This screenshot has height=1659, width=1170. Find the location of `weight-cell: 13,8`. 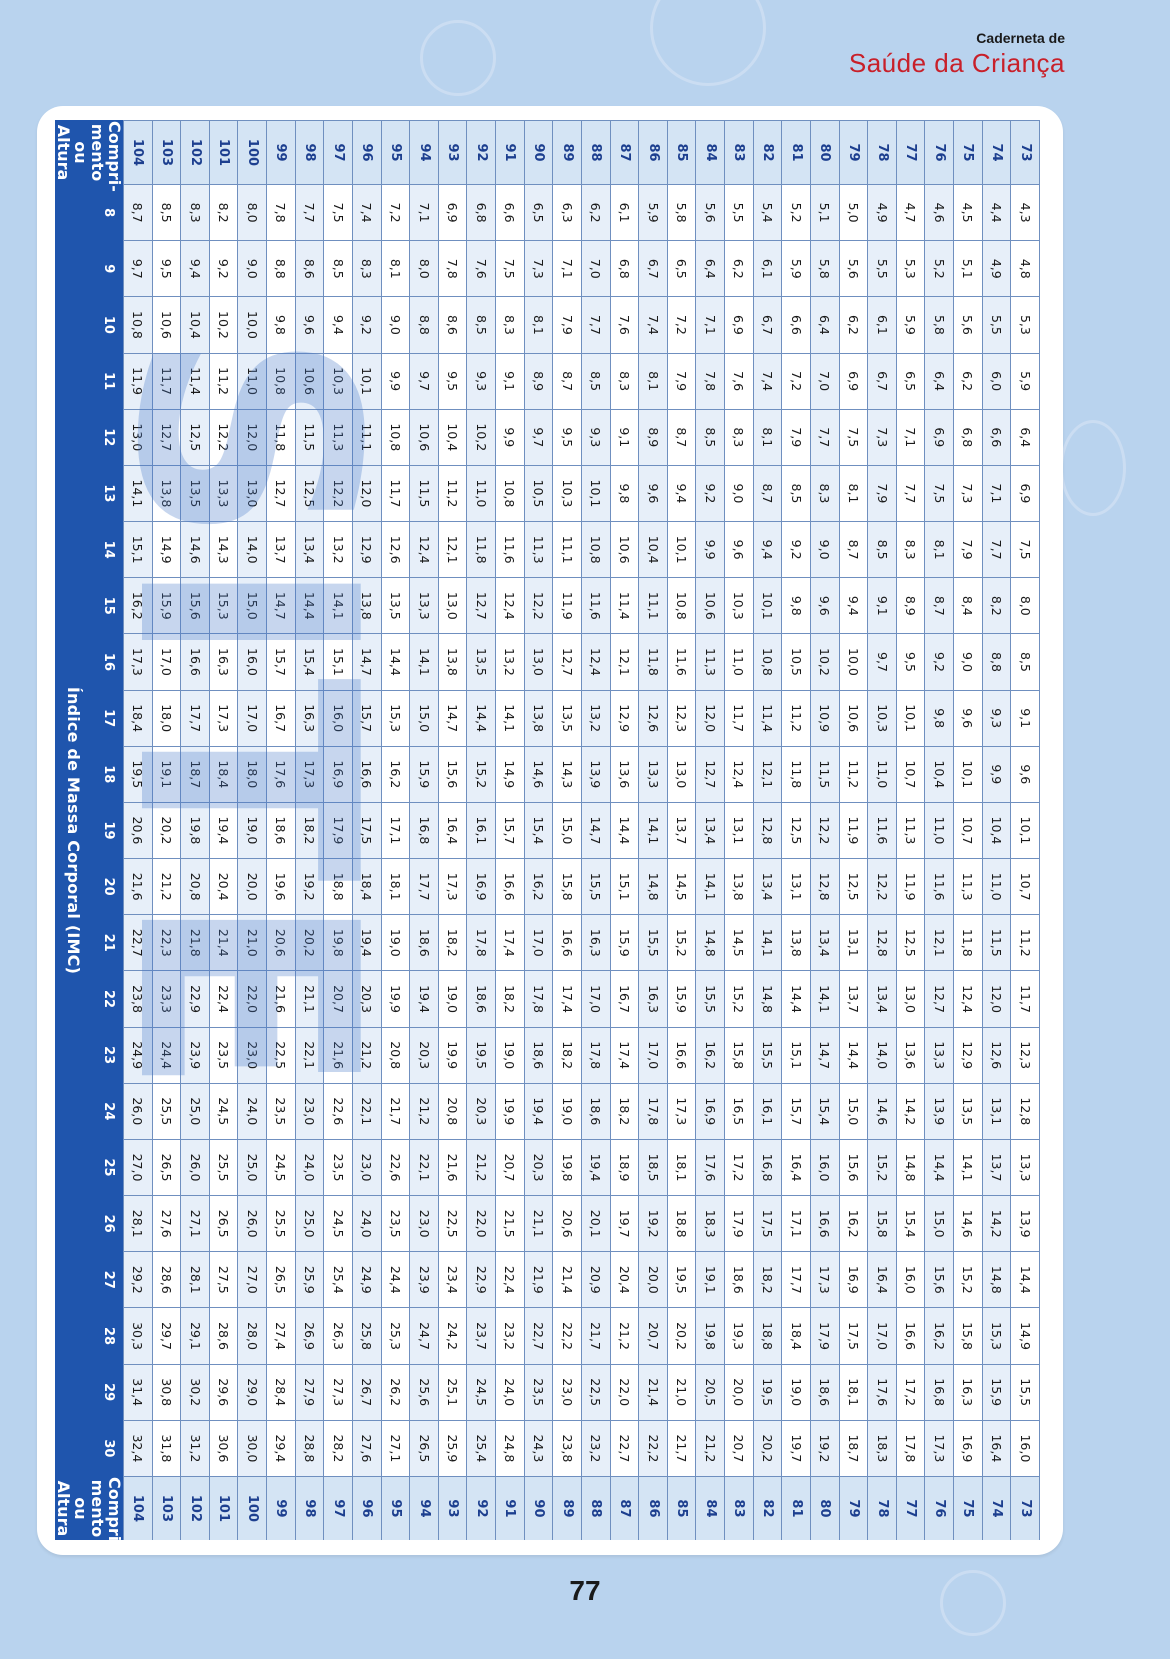

weight-cell: 13,8 is located at coordinates (367, 605).